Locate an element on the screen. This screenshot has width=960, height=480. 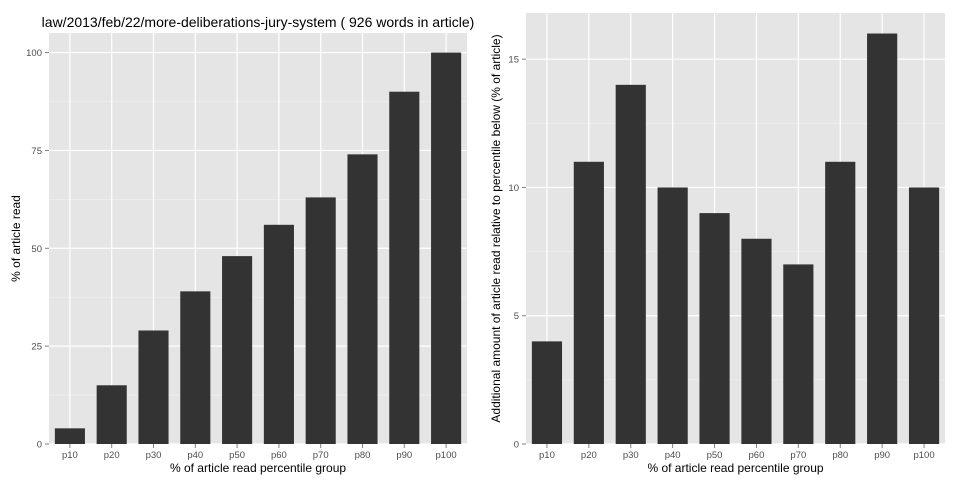
y-tick-label: 50 is located at coordinates (36, 249).